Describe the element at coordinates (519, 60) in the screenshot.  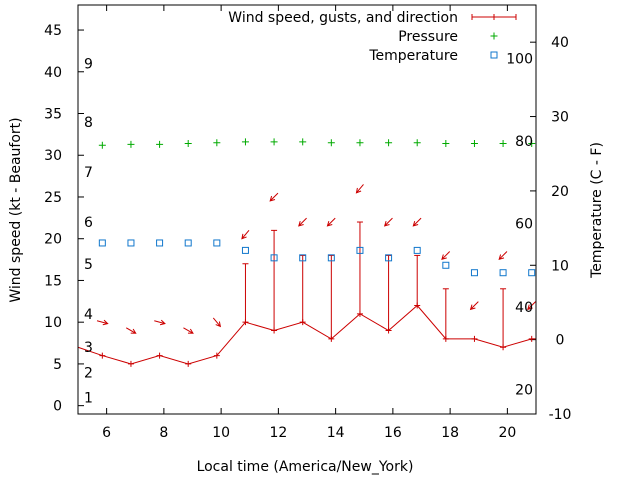
I see `fahrenheit-label: 100` at that location.